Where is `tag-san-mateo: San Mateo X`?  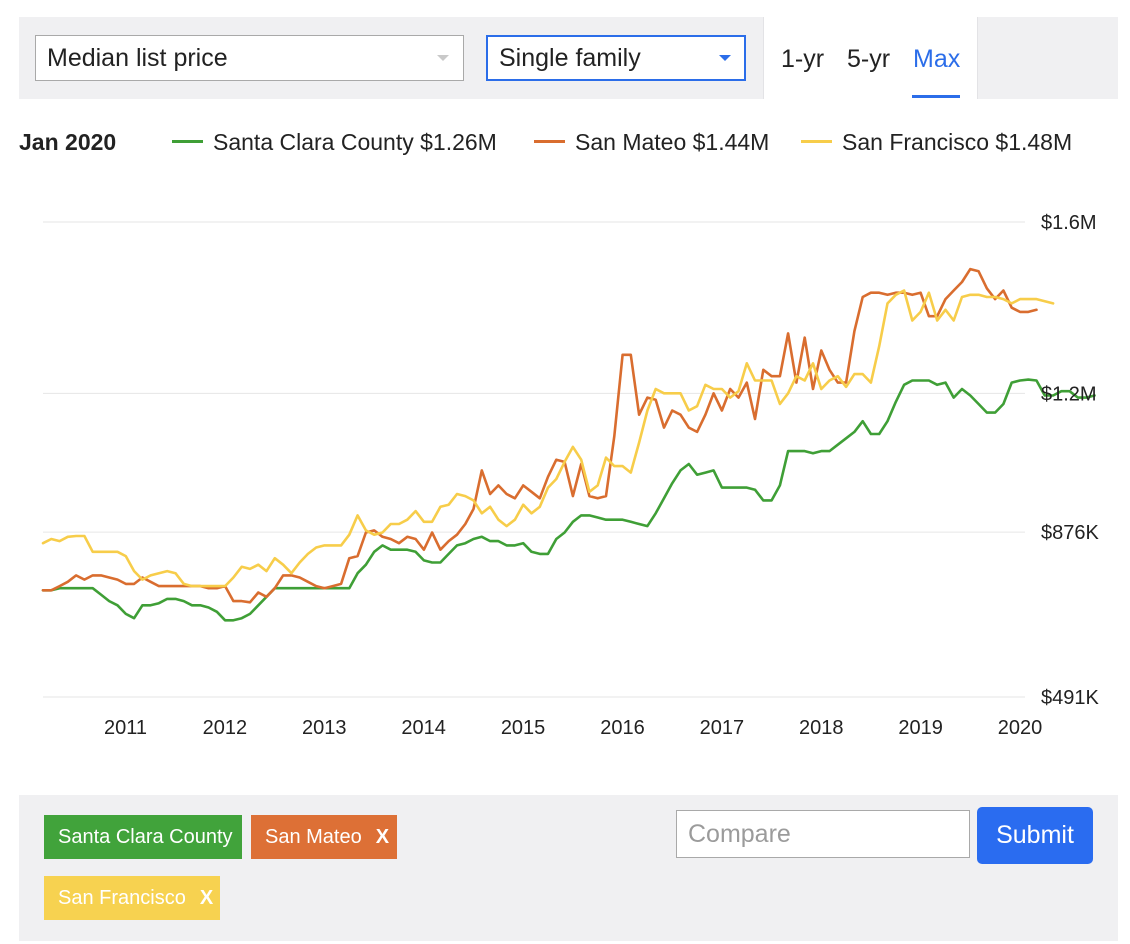 tag-san-mateo: San Mateo X is located at coordinates (324, 837).